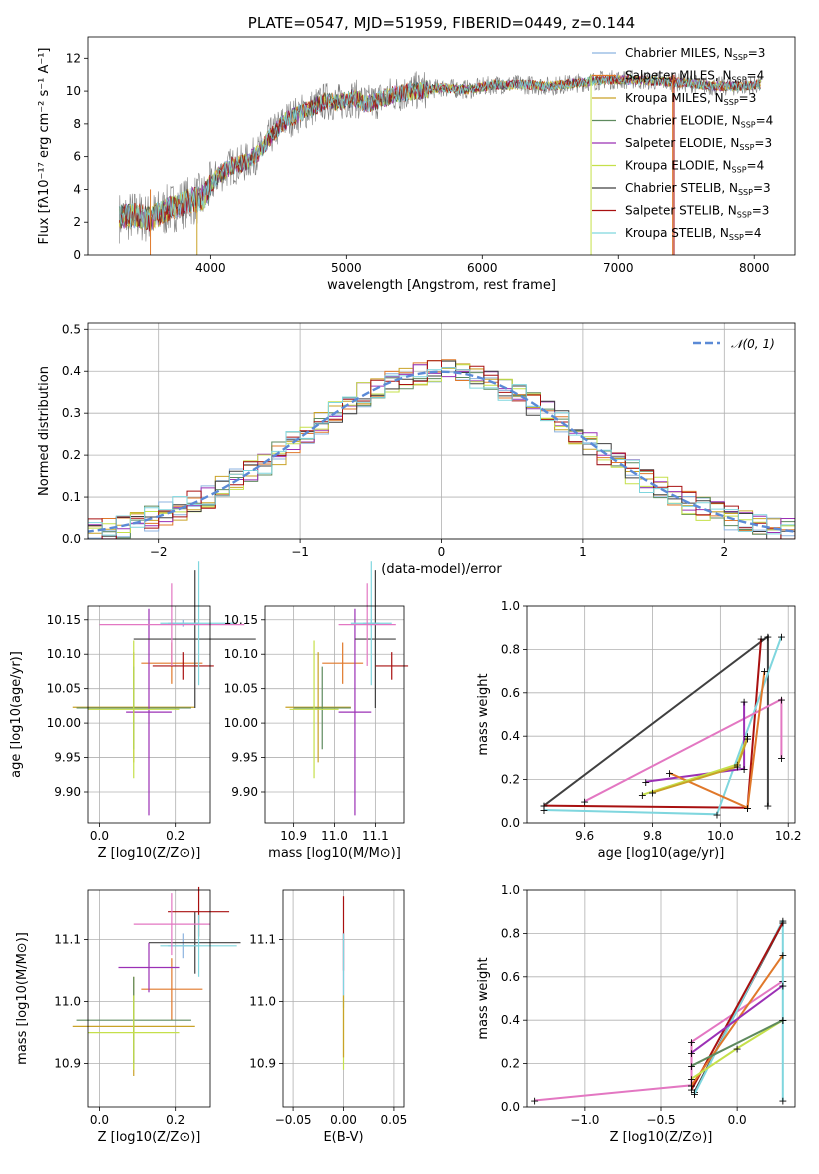 This screenshot has width=819, height=1174. What do you see at coordinates (583, 552) in the screenshot?
I see `x-tick-label: 1` at bounding box center [583, 552].